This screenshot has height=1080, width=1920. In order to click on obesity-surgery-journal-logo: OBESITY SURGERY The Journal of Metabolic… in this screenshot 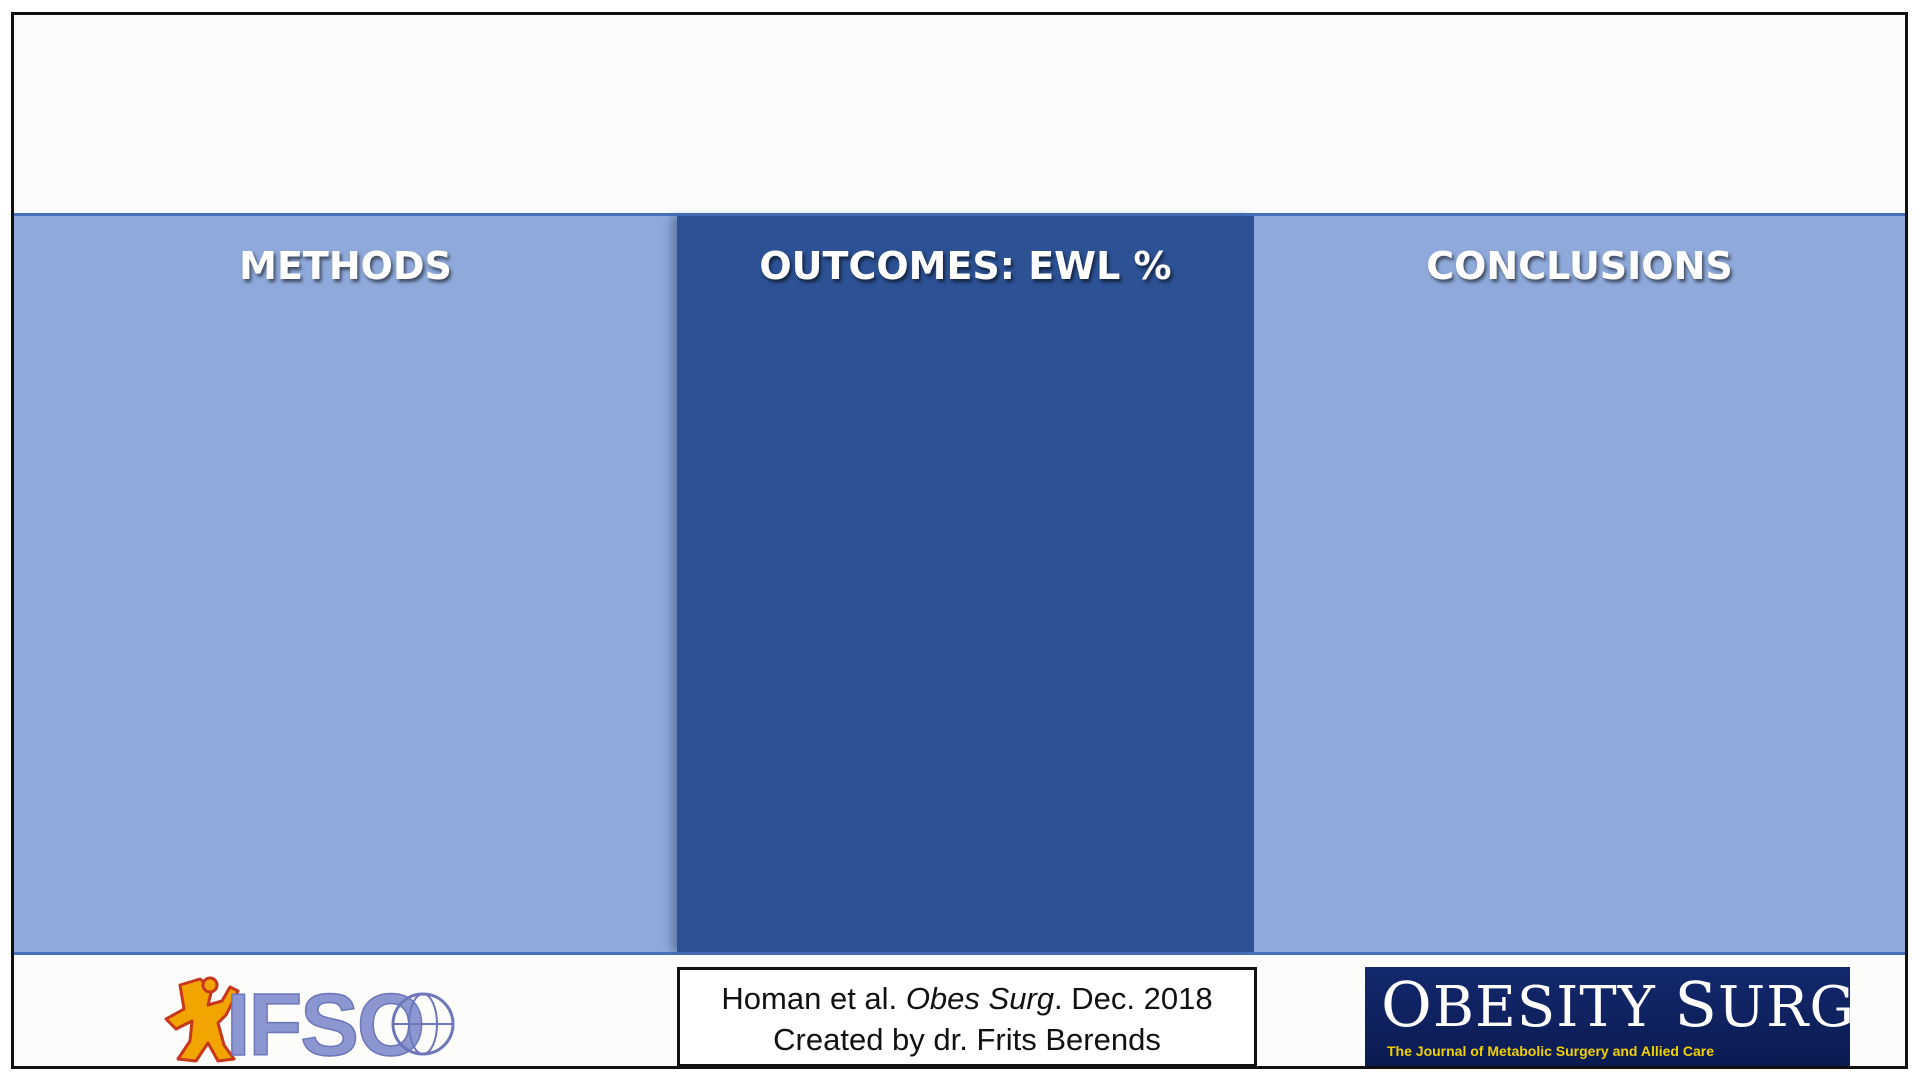, I will do `click(1607, 1016)`.